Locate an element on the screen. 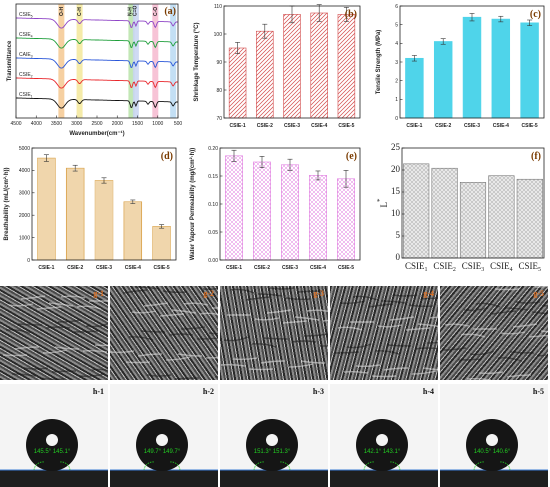 The width and height of the screenshot is (550, 487). absorption-band is located at coordinates (79, 61).